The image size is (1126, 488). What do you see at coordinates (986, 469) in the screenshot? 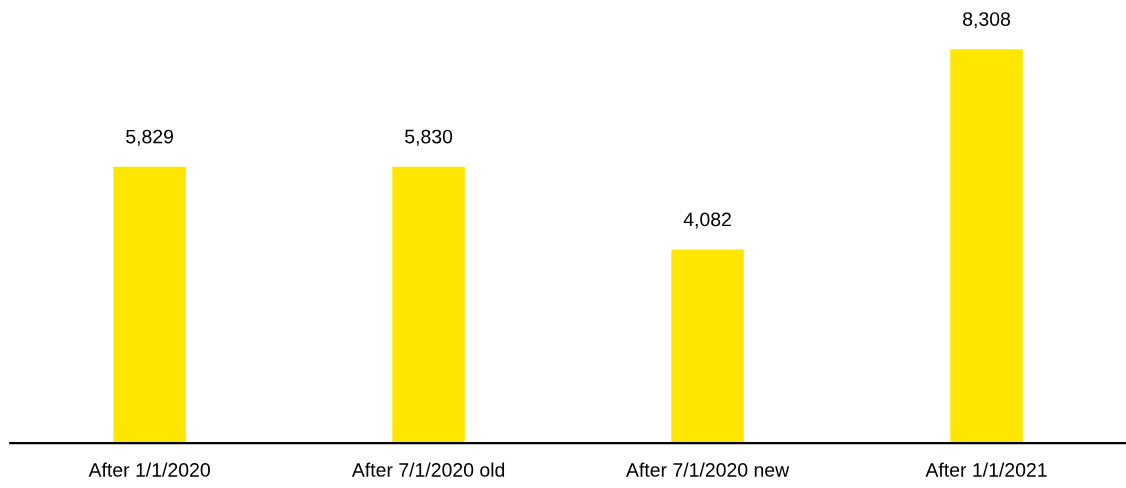
I see `x-tick-label: After 1/1/2021` at bounding box center [986, 469].